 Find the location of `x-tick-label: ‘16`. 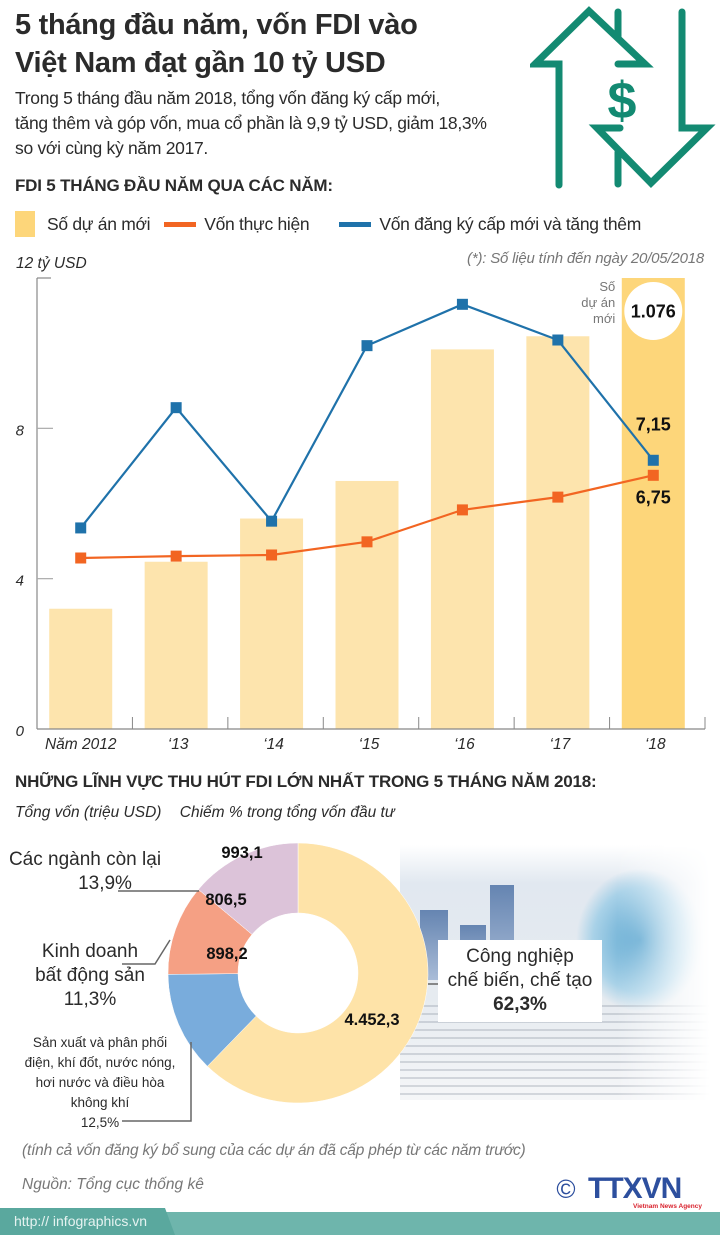

x-tick-label: ‘16 is located at coordinates (464, 744).